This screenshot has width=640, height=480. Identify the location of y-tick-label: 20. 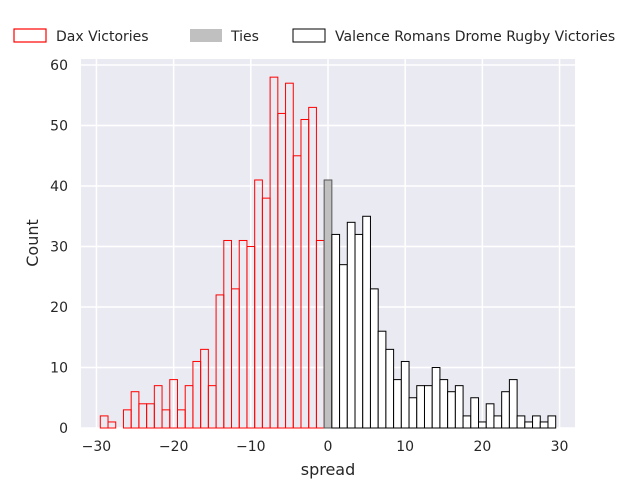
(59, 308).